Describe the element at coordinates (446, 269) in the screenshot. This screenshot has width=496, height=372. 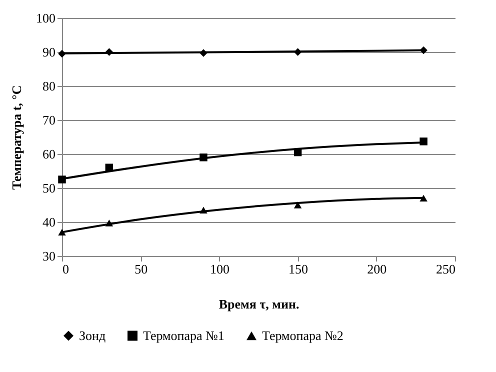
I see `x-tick-label: 250` at that location.